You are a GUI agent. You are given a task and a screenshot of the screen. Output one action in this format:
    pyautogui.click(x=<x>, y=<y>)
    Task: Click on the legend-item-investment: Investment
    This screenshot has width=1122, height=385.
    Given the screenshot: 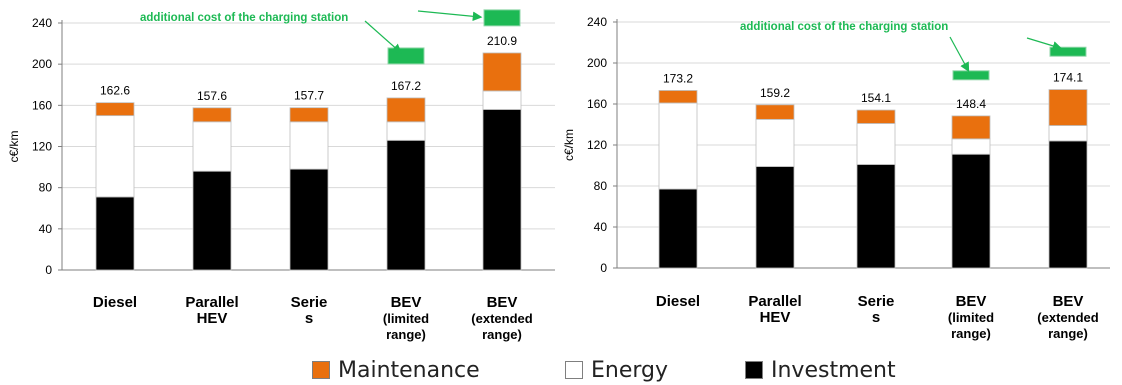 What is the action you would take?
    pyautogui.click(x=820, y=370)
    